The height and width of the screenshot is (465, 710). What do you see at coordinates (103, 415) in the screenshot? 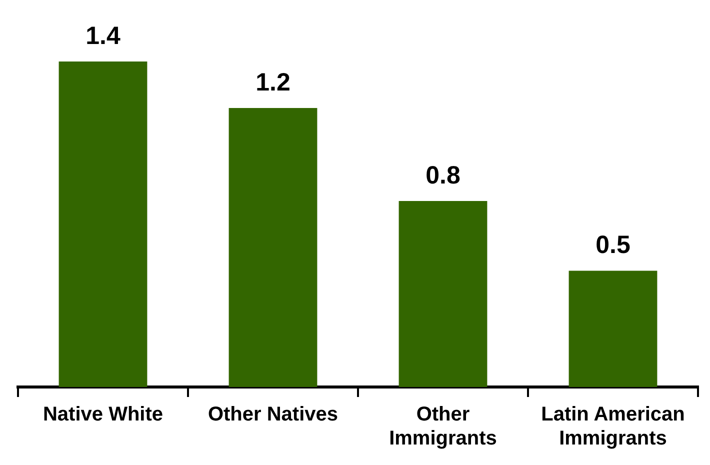
I see `x-tick-label: Native White` at bounding box center [103, 415].